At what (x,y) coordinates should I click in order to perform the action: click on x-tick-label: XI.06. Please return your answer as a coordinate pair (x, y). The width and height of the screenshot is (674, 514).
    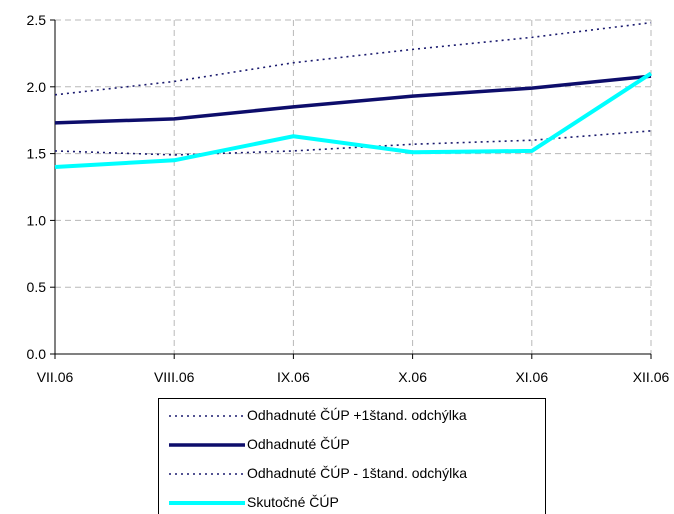
    Looking at the image, I should click on (531, 377).